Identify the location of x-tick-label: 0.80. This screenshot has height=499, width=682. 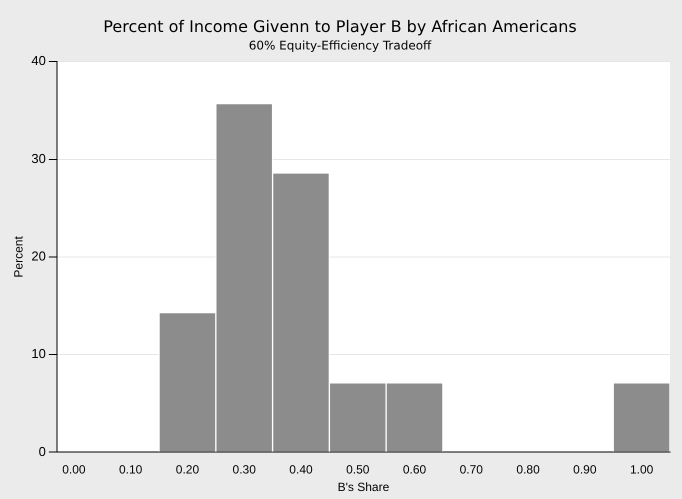
(528, 469).